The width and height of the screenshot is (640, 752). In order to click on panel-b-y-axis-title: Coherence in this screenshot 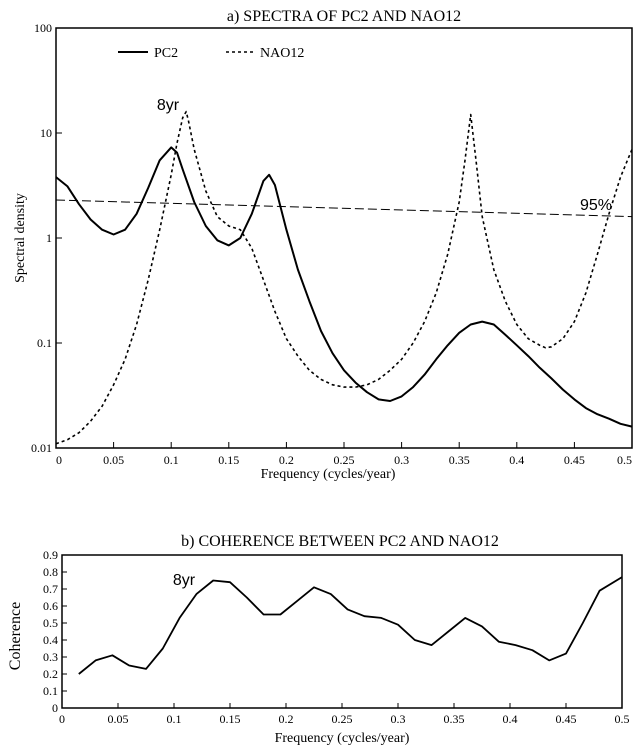, I will do `click(15, 636)`.